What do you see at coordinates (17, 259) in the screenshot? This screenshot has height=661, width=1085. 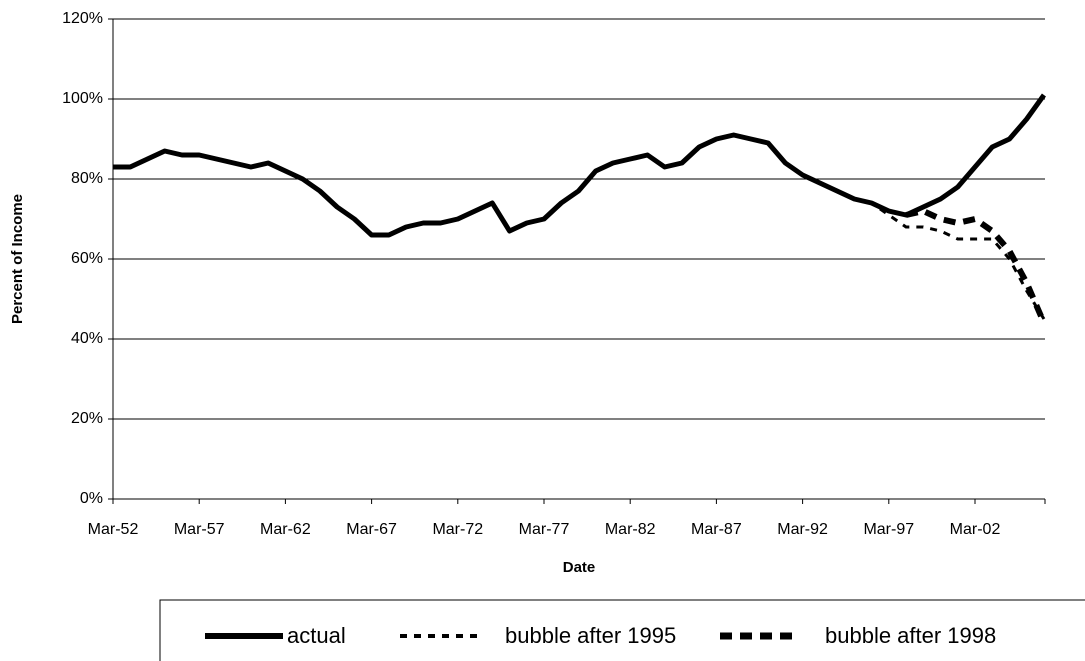 I see `y-axis-title: Percent of Income` at bounding box center [17, 259].